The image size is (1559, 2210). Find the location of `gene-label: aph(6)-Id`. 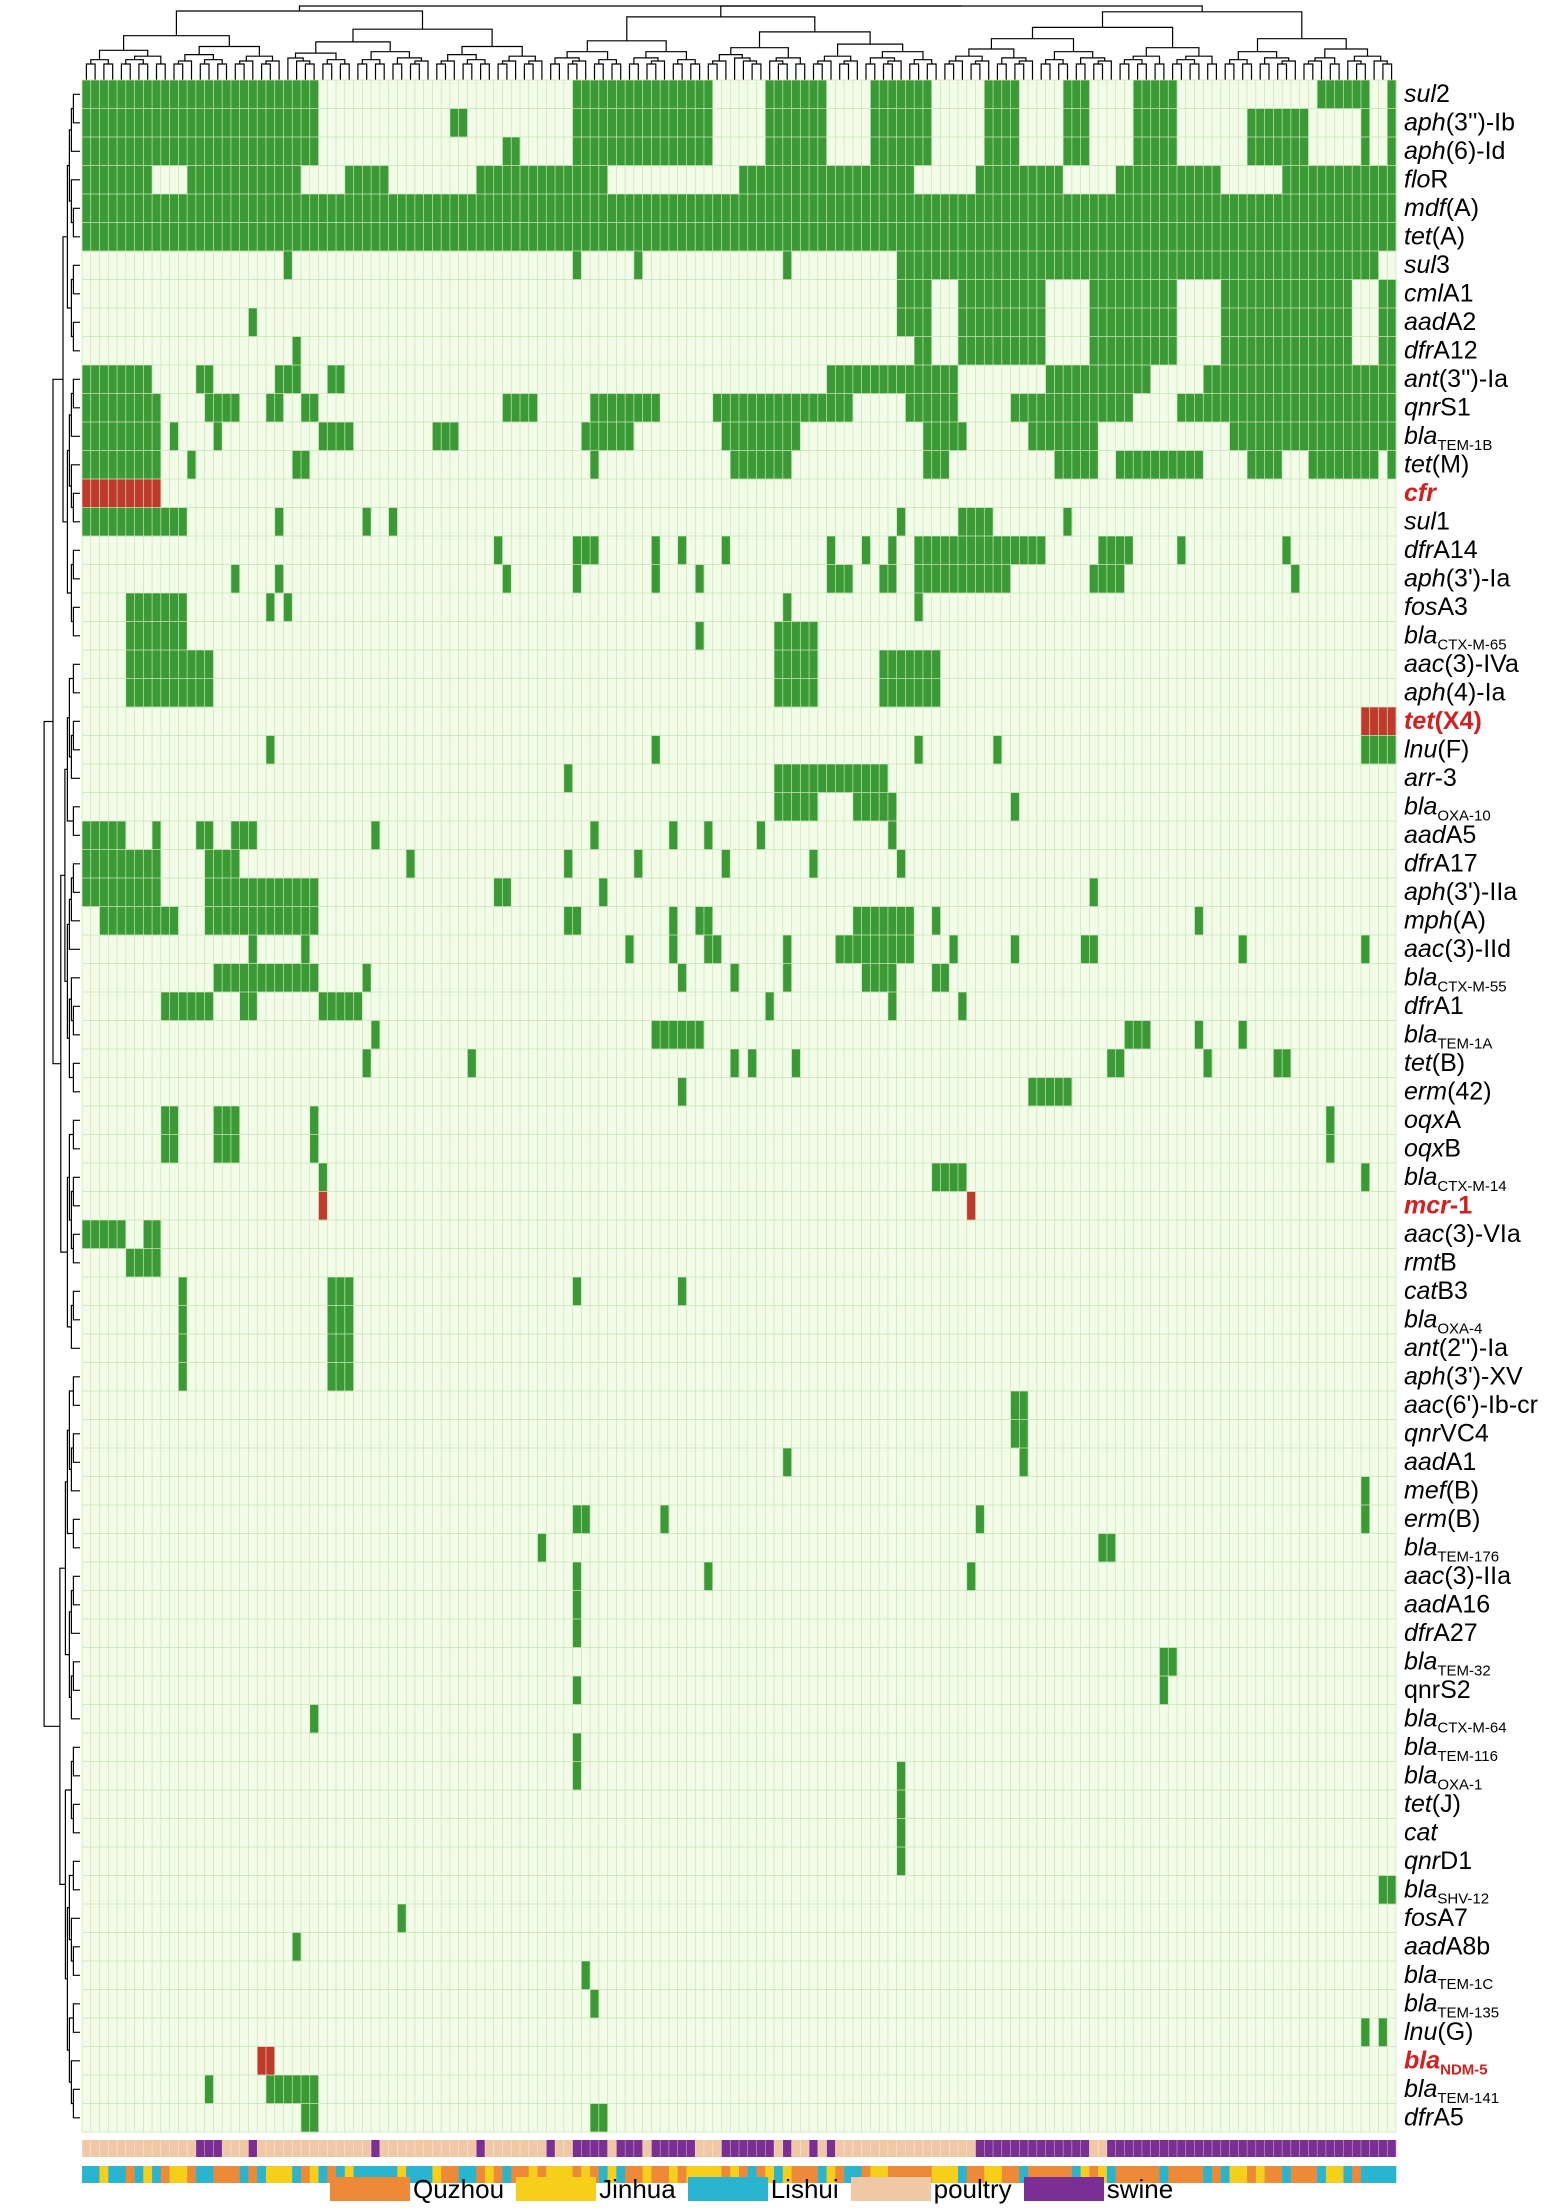

gene-label: aph(6)-Id is located at coordinates (1454, 151).